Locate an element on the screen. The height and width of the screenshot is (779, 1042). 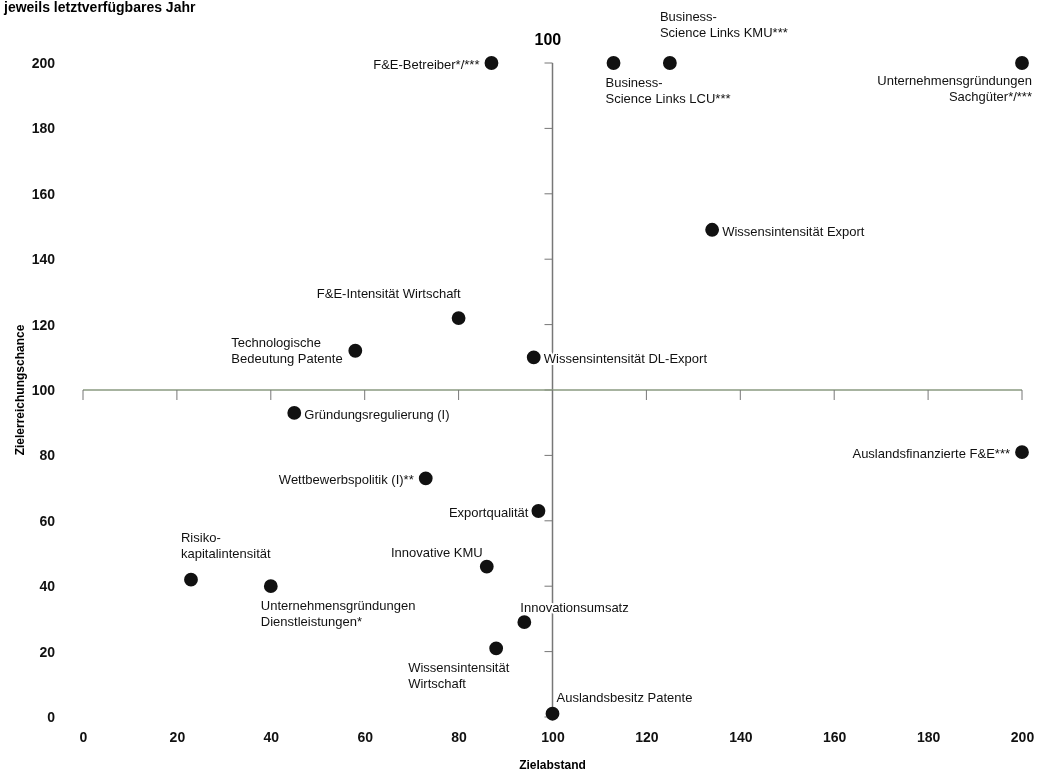
annotation: Business- Science Links LCU*** is located at coordinates (668, 90).